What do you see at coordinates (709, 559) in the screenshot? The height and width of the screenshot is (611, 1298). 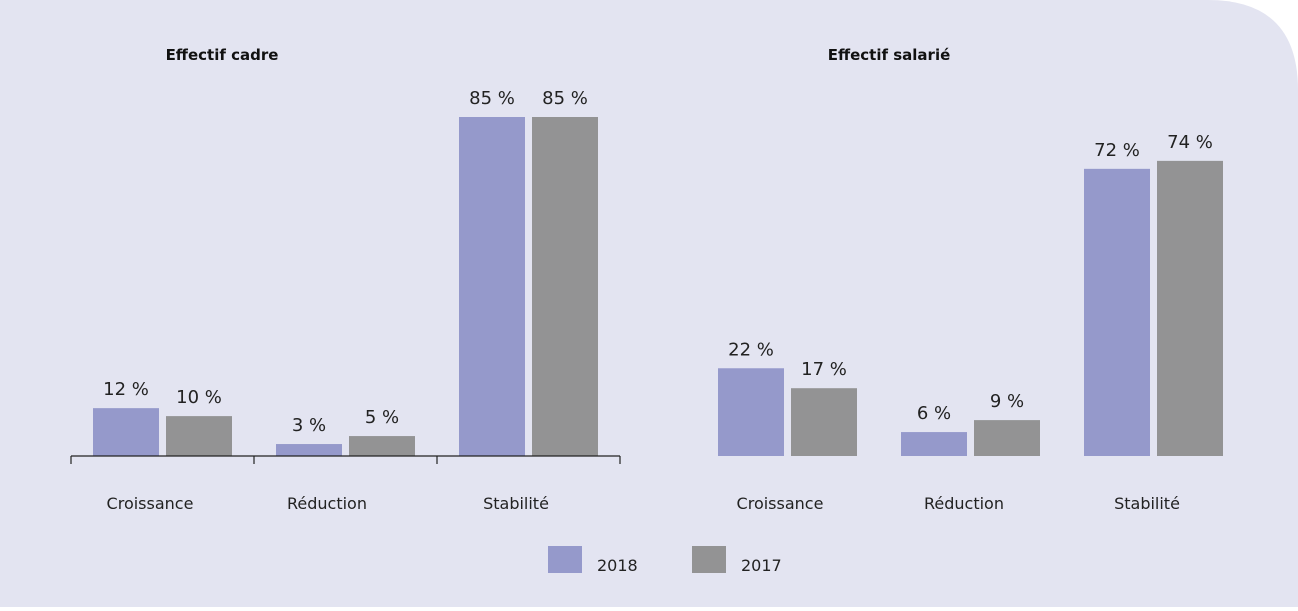 I see `legend-swatch-2017` at bounding box center [709, 559].